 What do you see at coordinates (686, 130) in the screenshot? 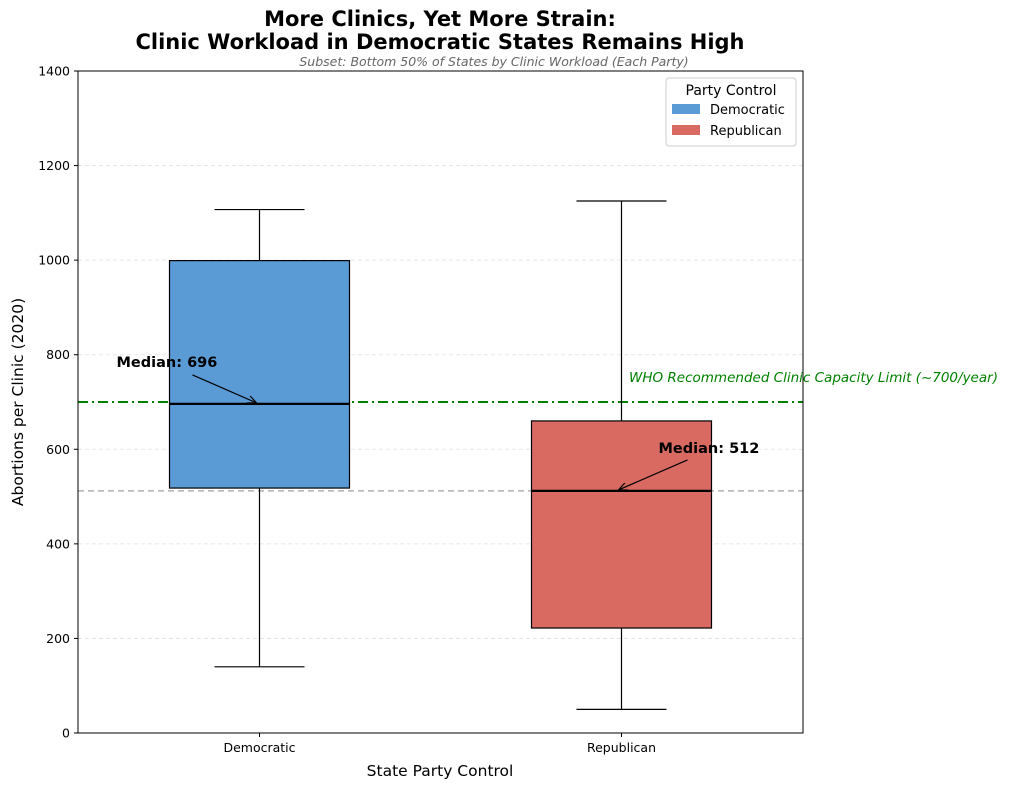
I see `legend-swatch-republican` at bounding box center [686, 130].